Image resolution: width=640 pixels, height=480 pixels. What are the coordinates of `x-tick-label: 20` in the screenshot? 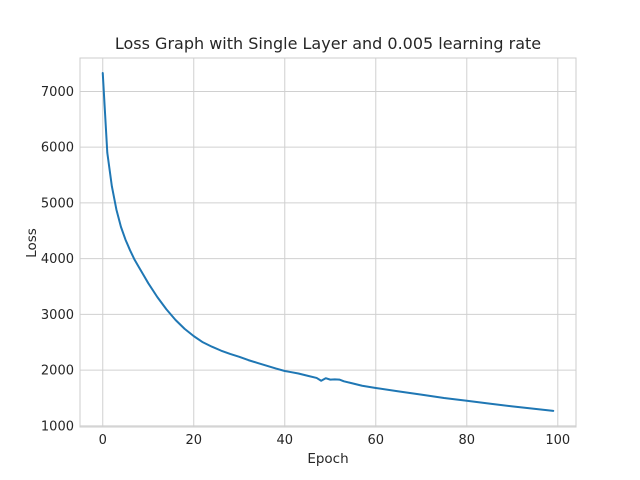 It's located at (193, 440).